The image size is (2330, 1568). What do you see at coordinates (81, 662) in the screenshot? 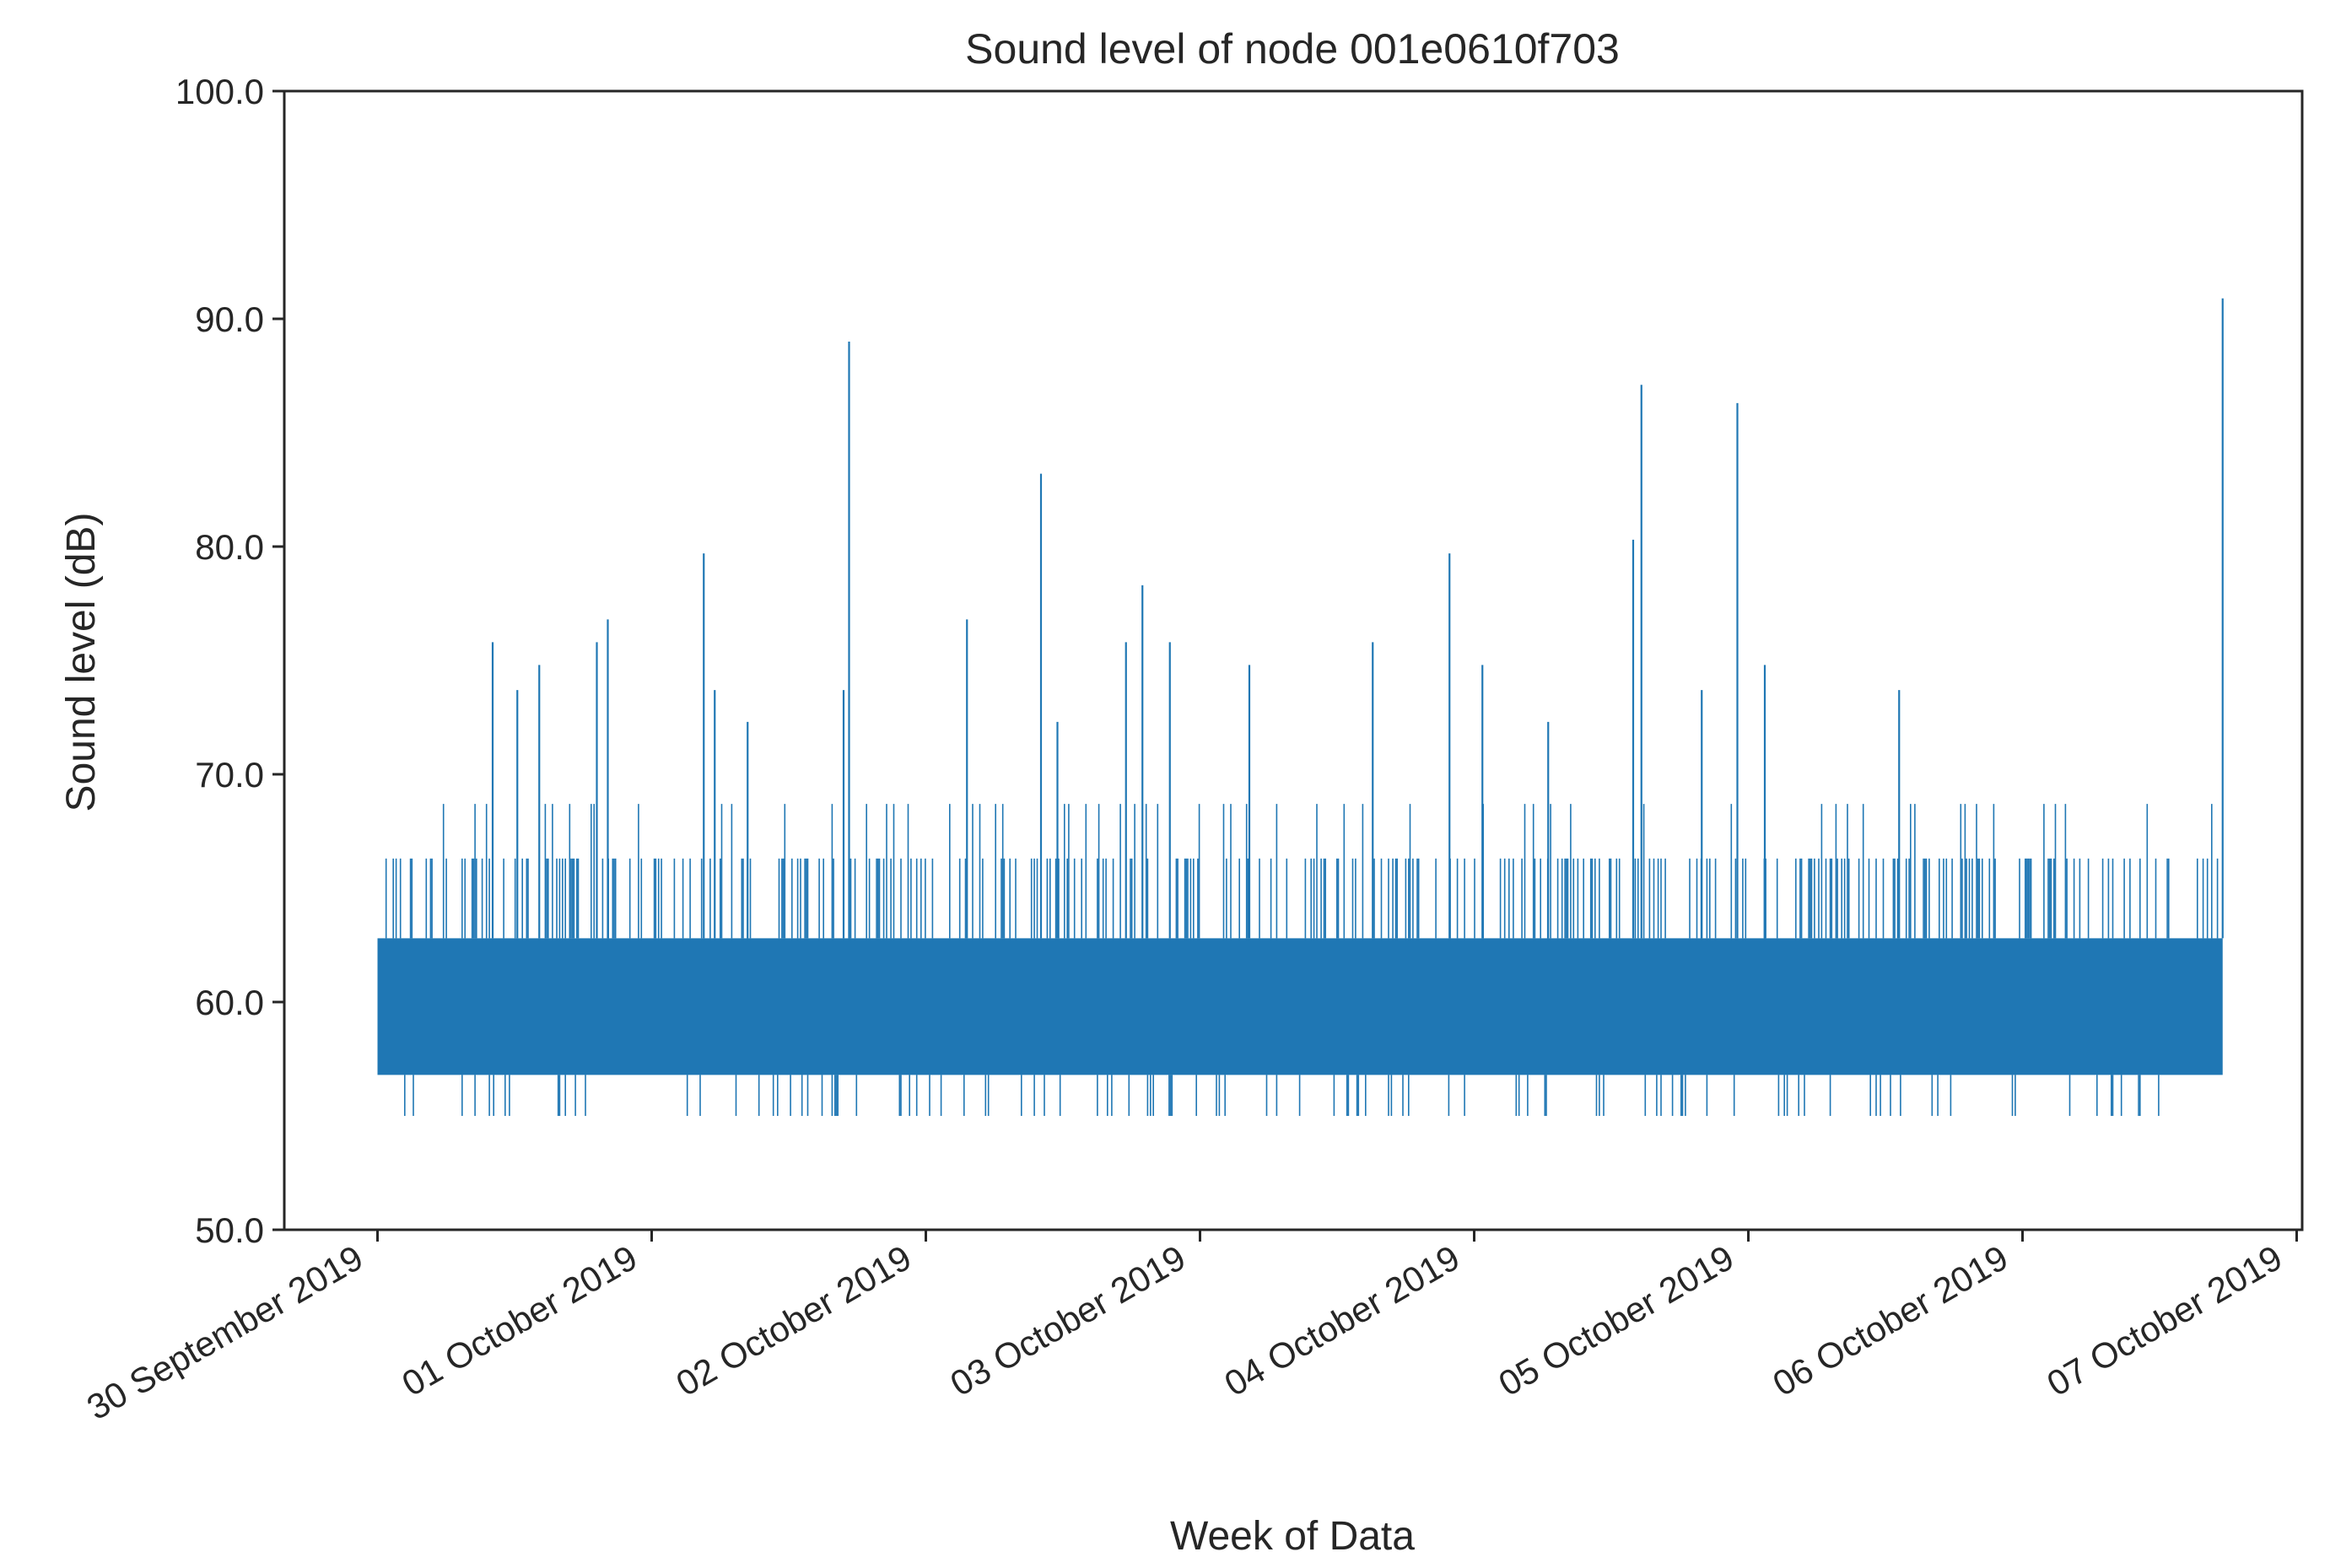
I see `y-axis-label: Sound level (dB)` at bounding box center [81, 662].